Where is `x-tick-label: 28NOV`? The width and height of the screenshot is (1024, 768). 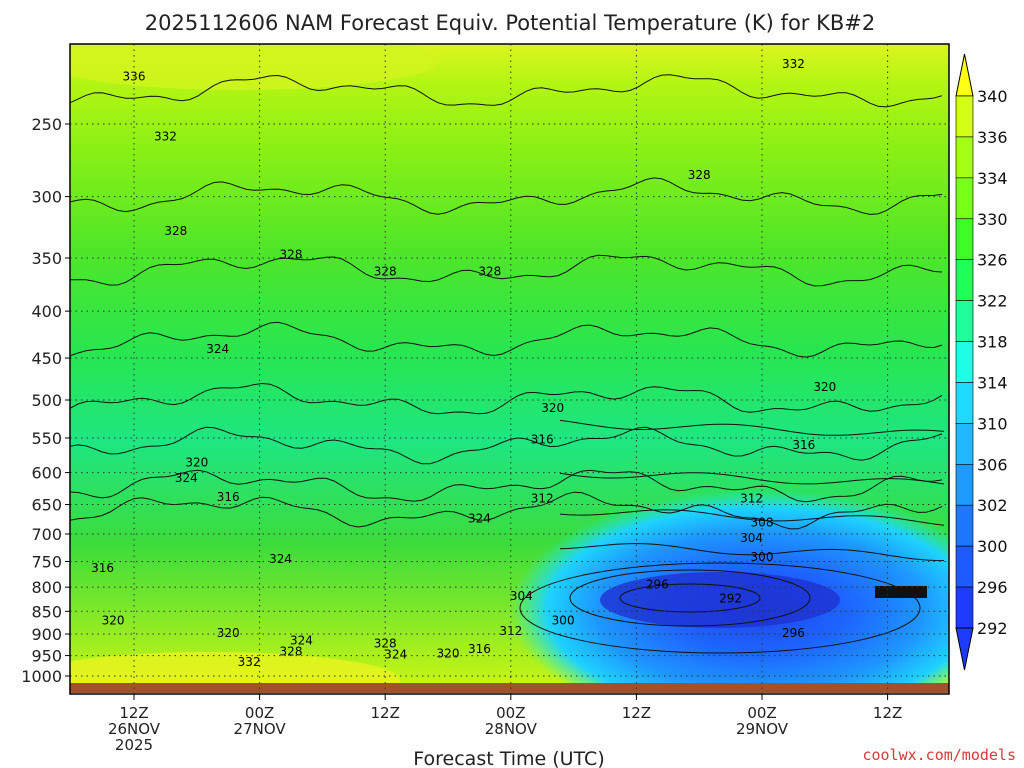 x-tick-label: 28NOV is located at coordinates (511, 729).